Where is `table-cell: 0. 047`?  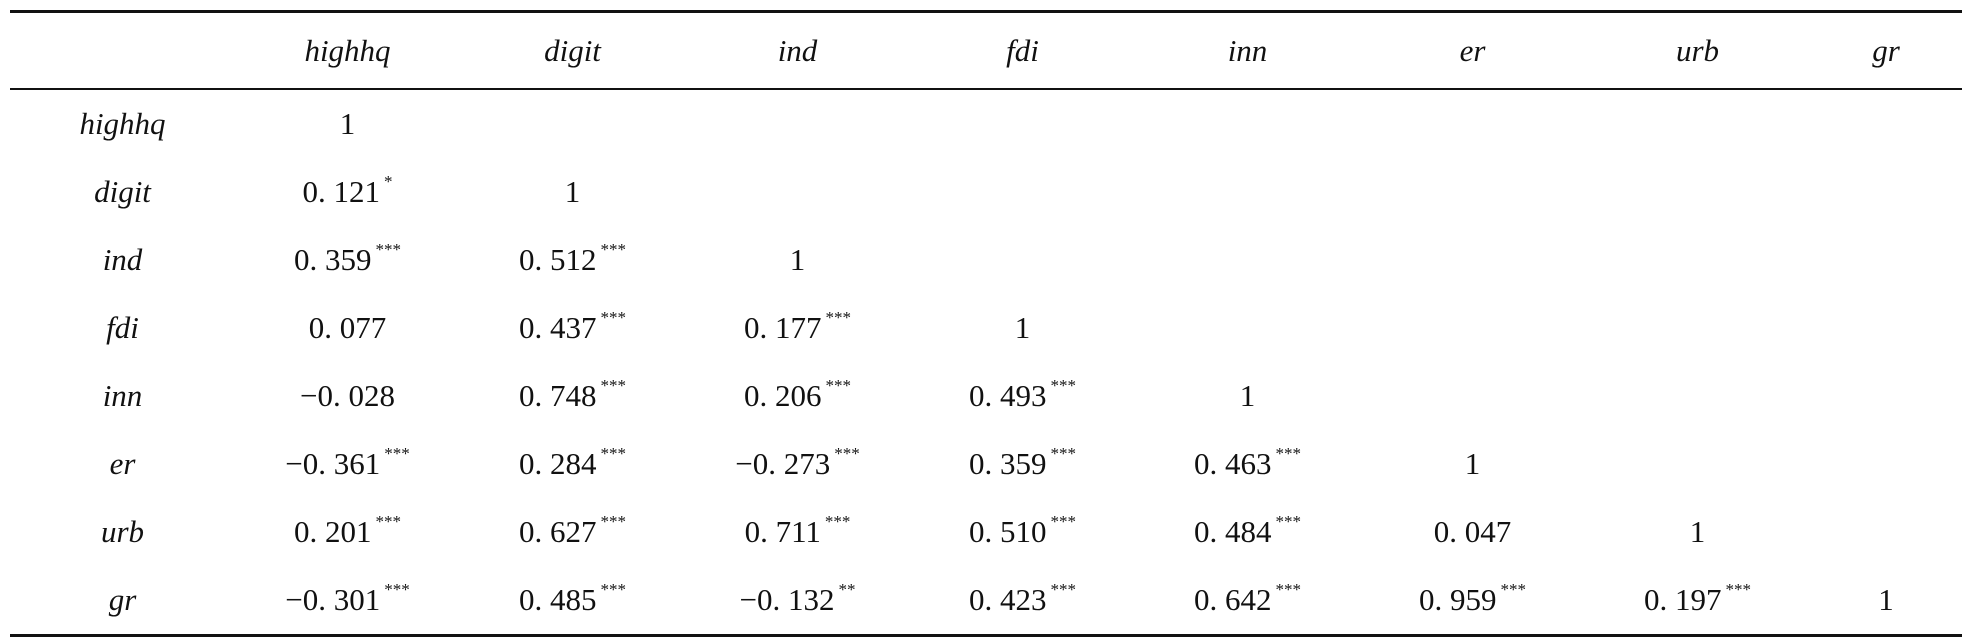
table-cell: 0. 047 is located at coordinates (1472, 532).